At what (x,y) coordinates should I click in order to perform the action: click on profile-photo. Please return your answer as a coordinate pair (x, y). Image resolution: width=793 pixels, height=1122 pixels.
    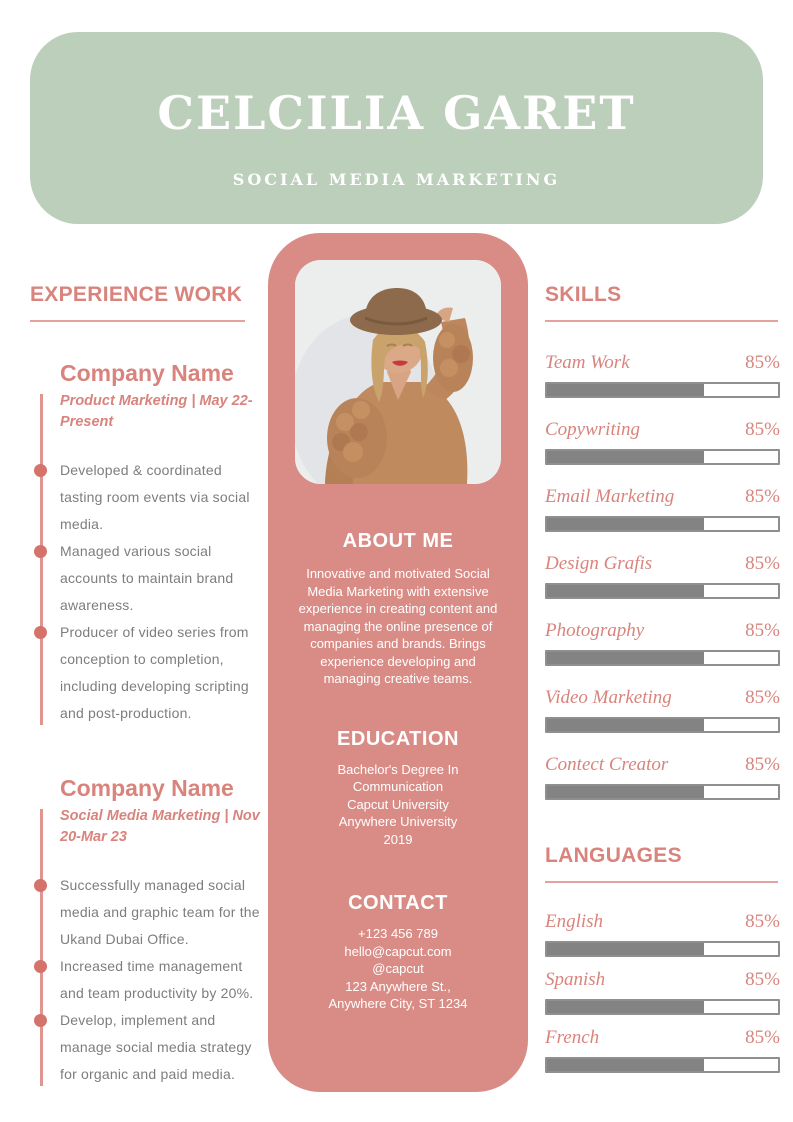
    Looking at the image, I should click on (398, 372).